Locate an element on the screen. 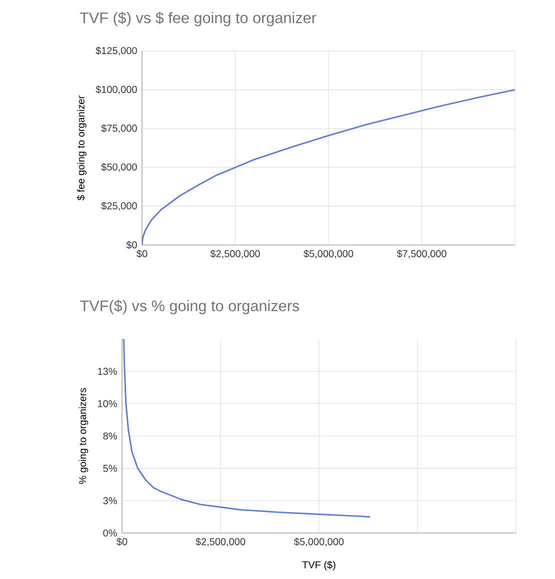 This screenshot has height=579, width=555. y-tick-label: 5% is located at coordinates (110, 468).